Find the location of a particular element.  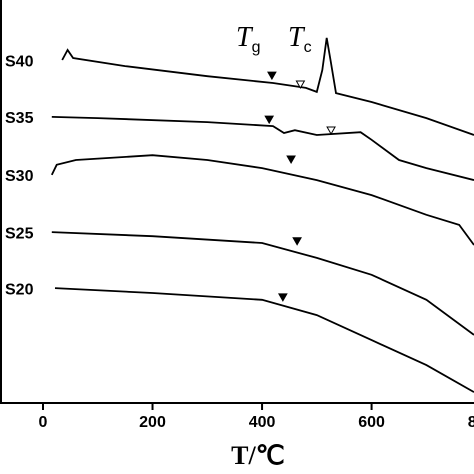

series-label: S25 is located at coordinates (19, 233).